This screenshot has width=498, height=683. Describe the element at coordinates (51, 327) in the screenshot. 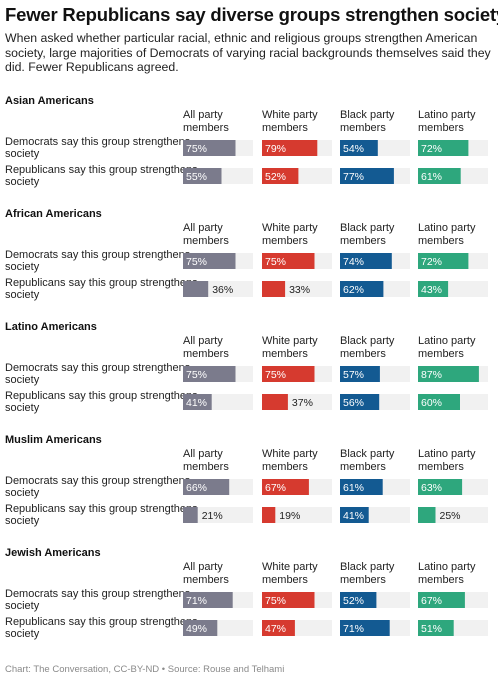

I see `section-title-latino-americans: Latino Americans` at that location.